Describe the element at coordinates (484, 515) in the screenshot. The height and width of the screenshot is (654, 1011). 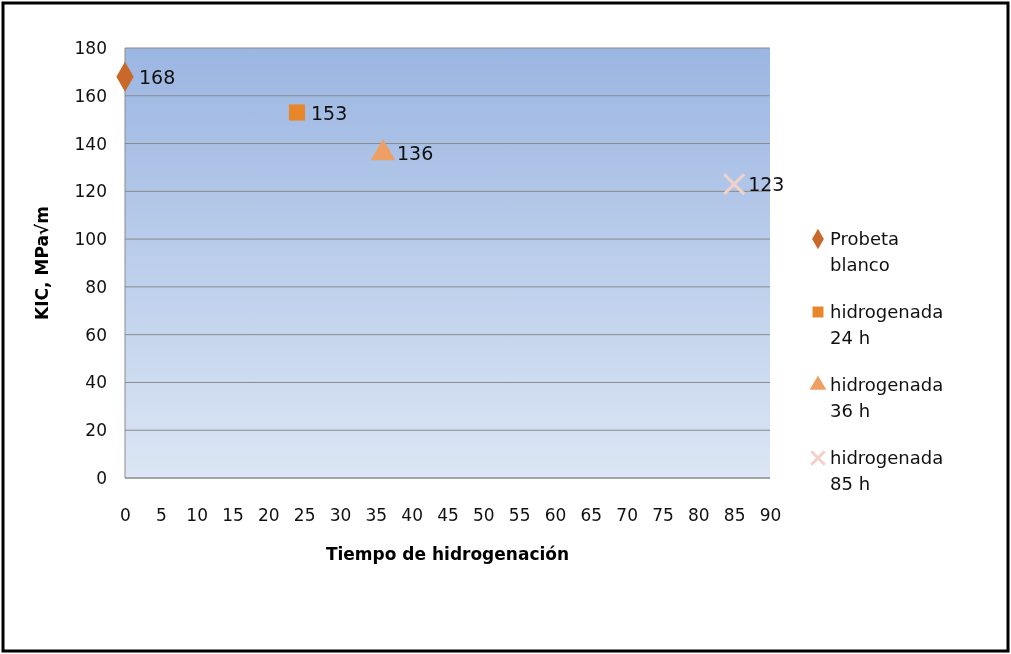
I see `x-tick-label: 50` at that location.